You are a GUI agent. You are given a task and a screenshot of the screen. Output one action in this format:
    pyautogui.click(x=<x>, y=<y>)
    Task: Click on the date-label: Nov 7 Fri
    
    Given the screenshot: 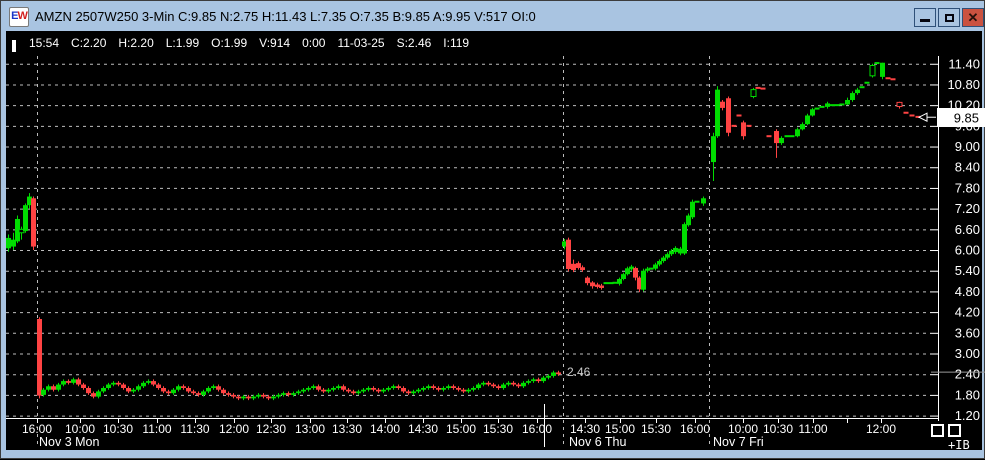 What is the action you would take?
    pyautogui.click(x=738, y=442)
    